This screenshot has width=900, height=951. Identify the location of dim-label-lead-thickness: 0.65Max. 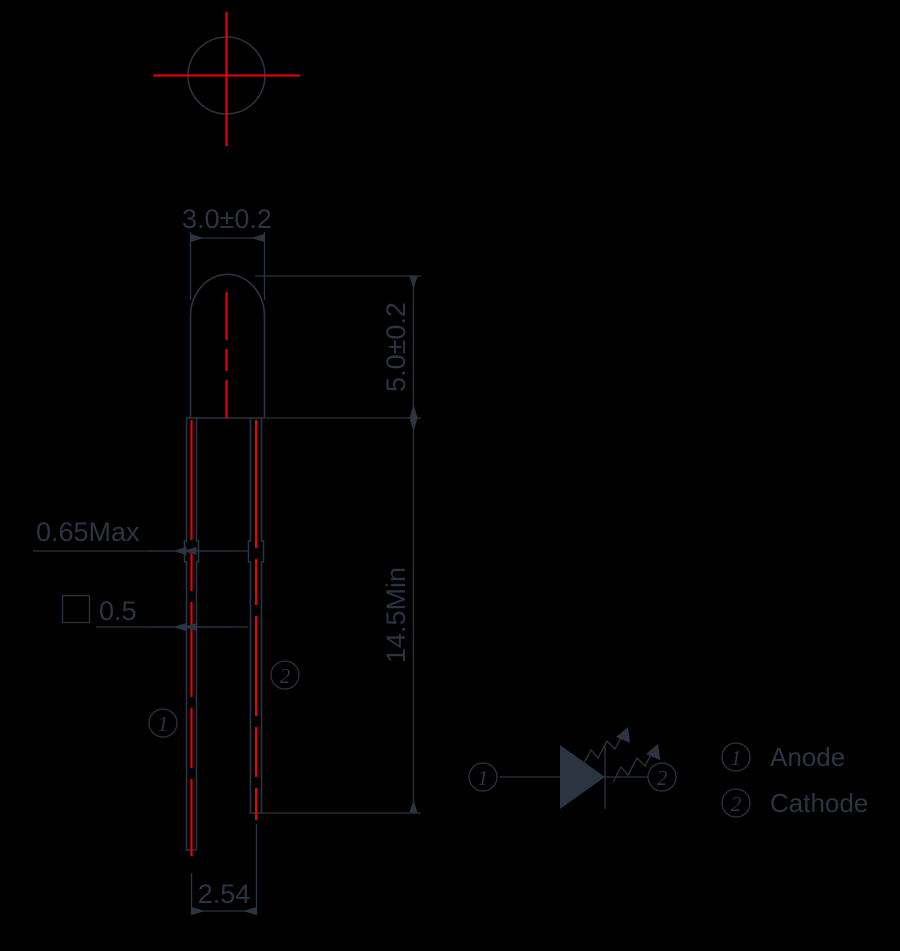
(88, 532).